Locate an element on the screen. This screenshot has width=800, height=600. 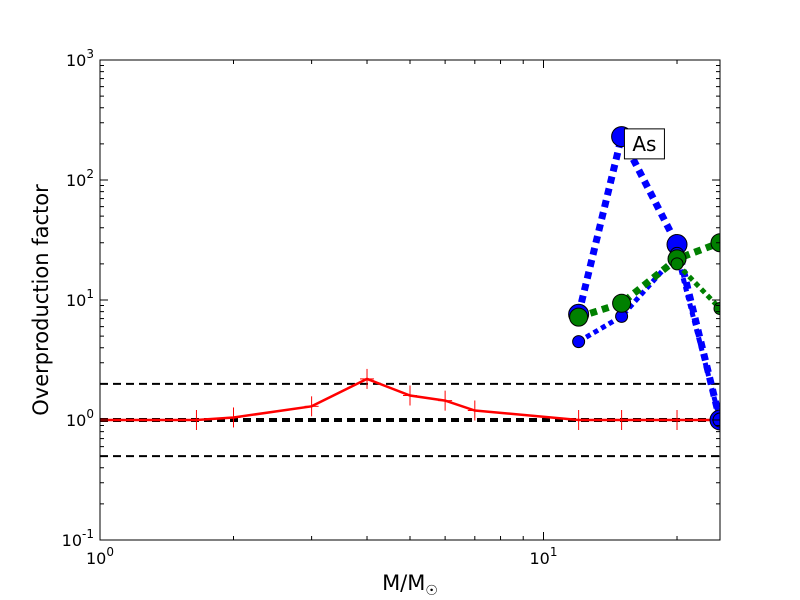
y-axis-label: Overproduction factor is located at coordinates (41, 300).